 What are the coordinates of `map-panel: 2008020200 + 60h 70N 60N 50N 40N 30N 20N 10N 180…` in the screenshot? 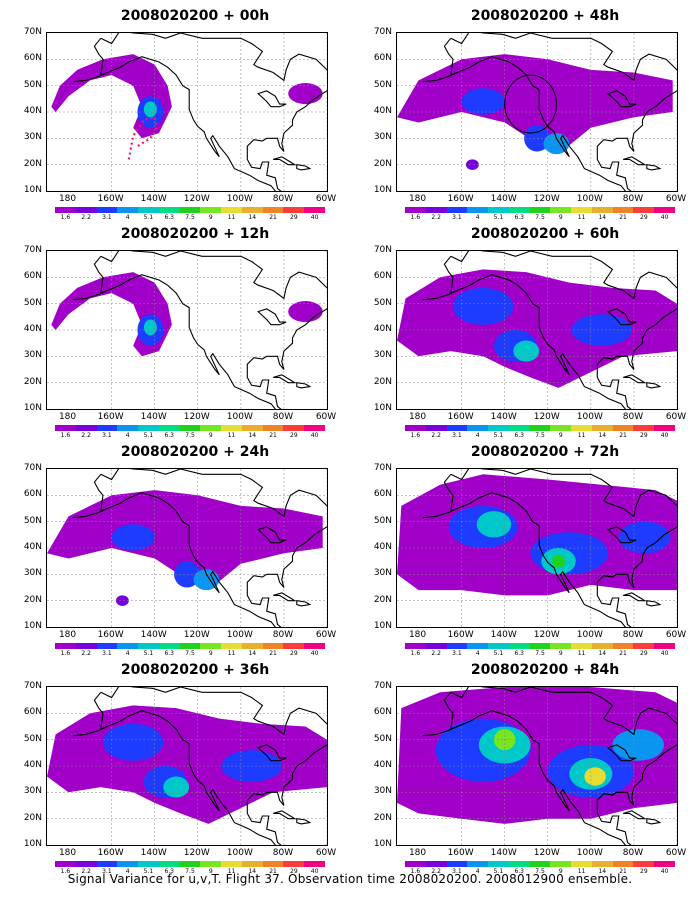 It's located at (530, 335).